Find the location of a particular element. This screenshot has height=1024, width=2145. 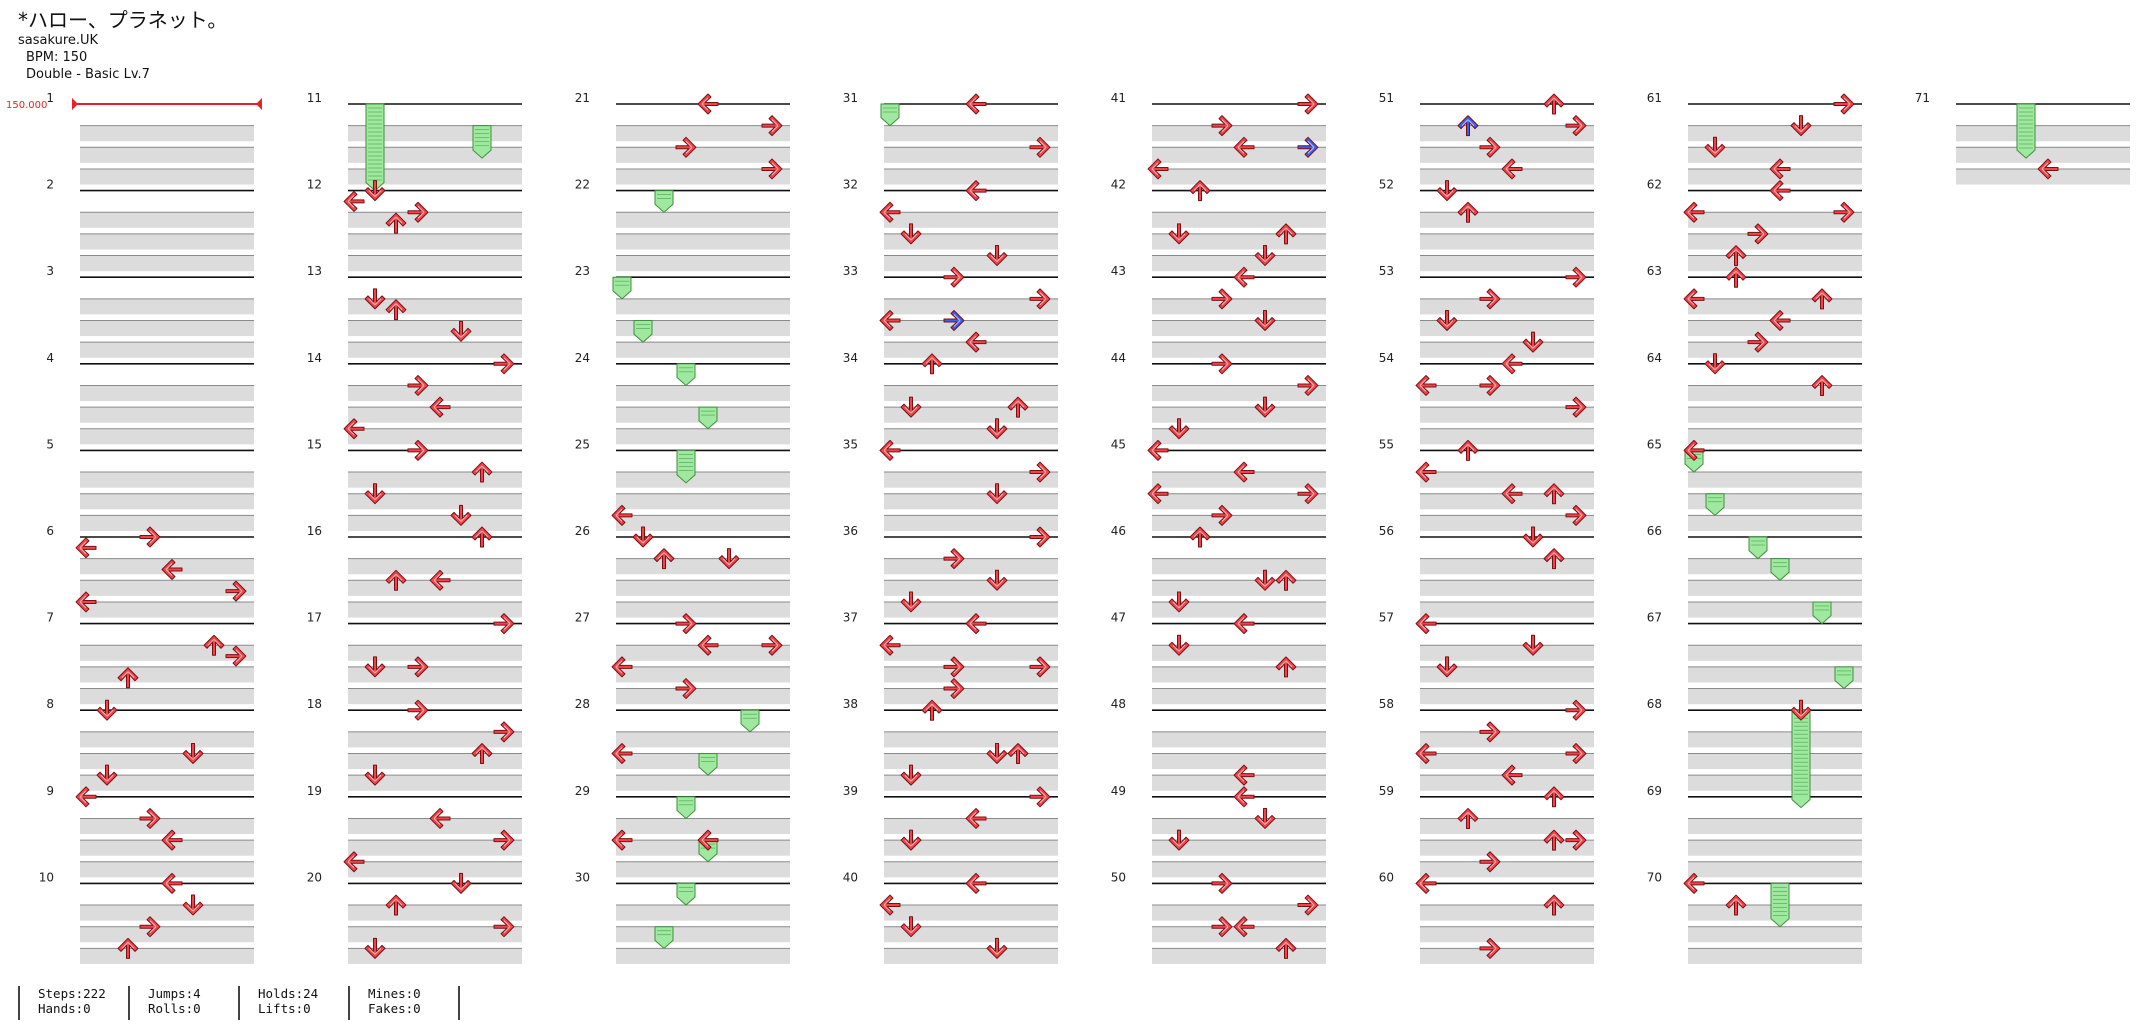

measure-46: 46 is located at coordinates (1218, 571).